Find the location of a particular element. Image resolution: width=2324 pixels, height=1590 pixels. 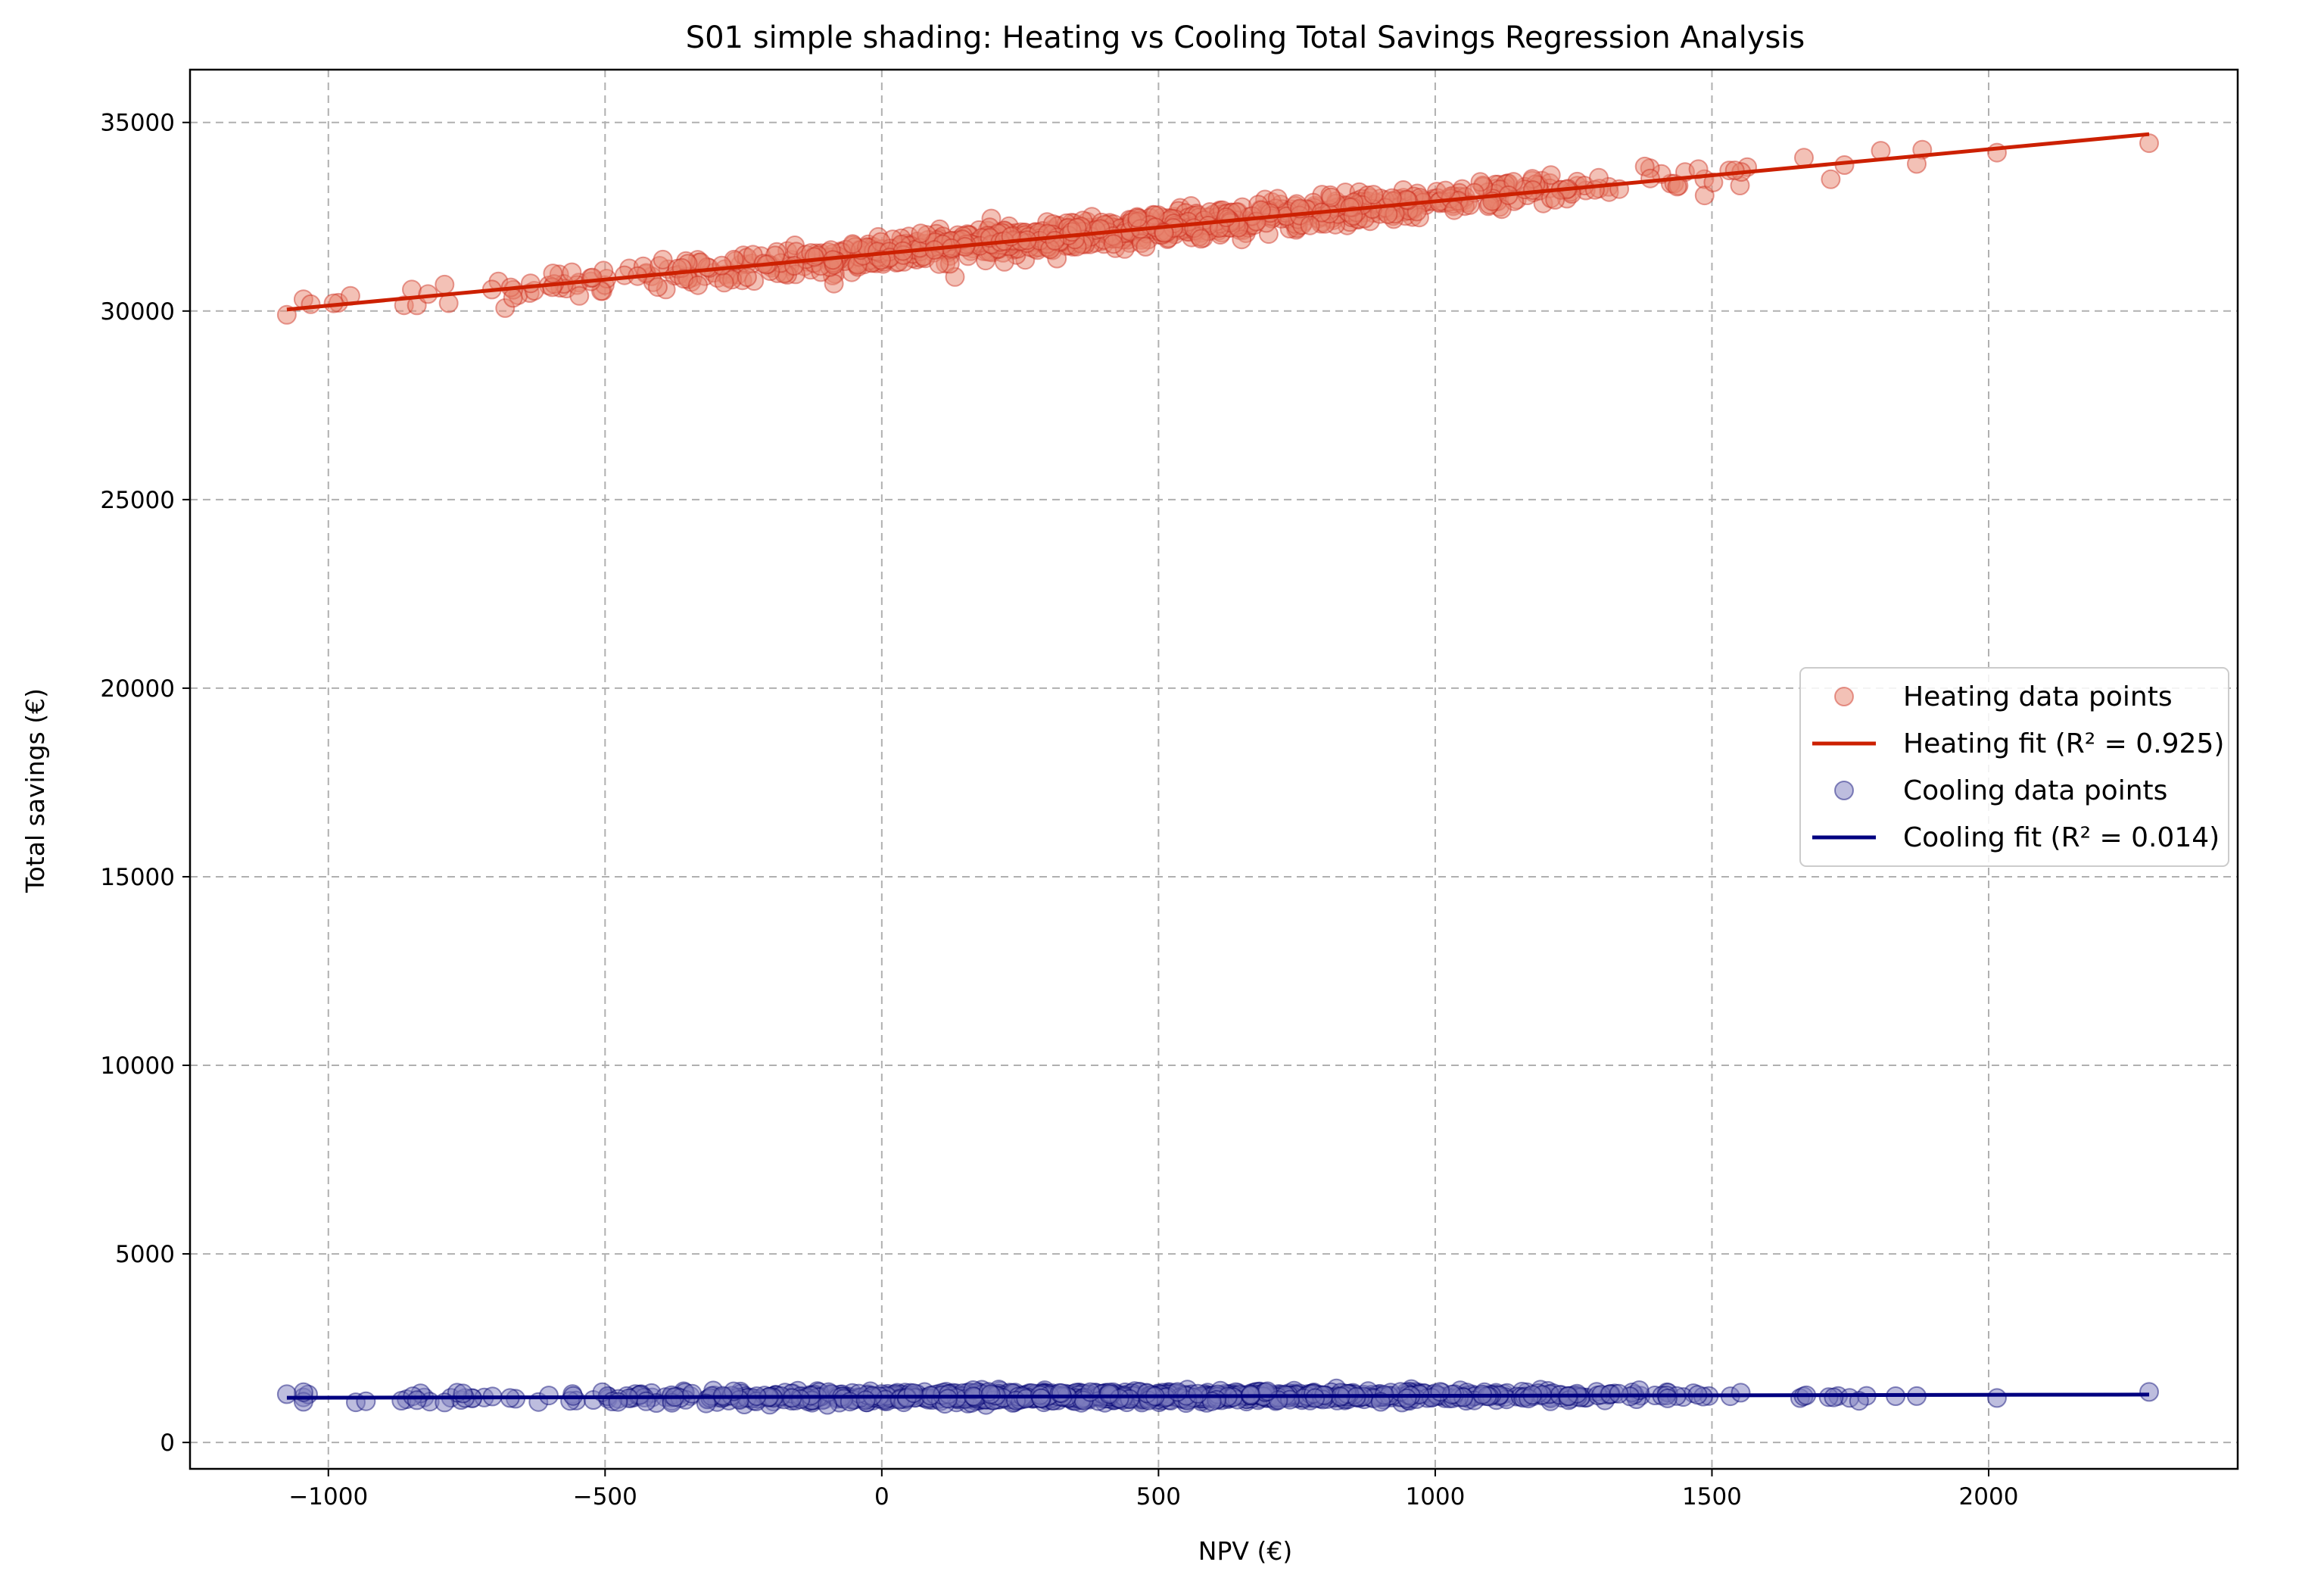

x-axis-title: NPV (€) is located at coordinates (1245, 1551).